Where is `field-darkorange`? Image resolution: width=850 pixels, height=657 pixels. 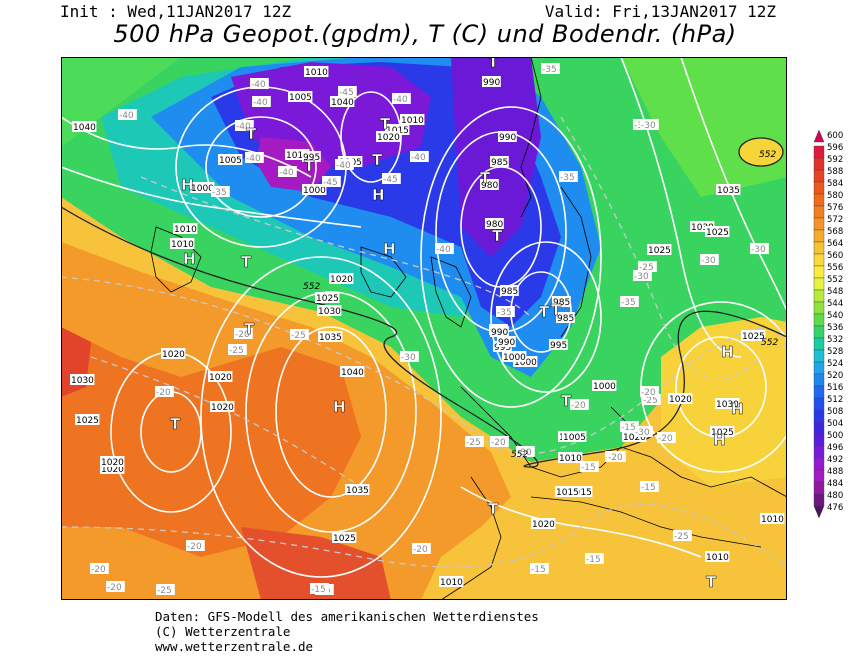
field-darkorange is located at coordinates (211, 442).